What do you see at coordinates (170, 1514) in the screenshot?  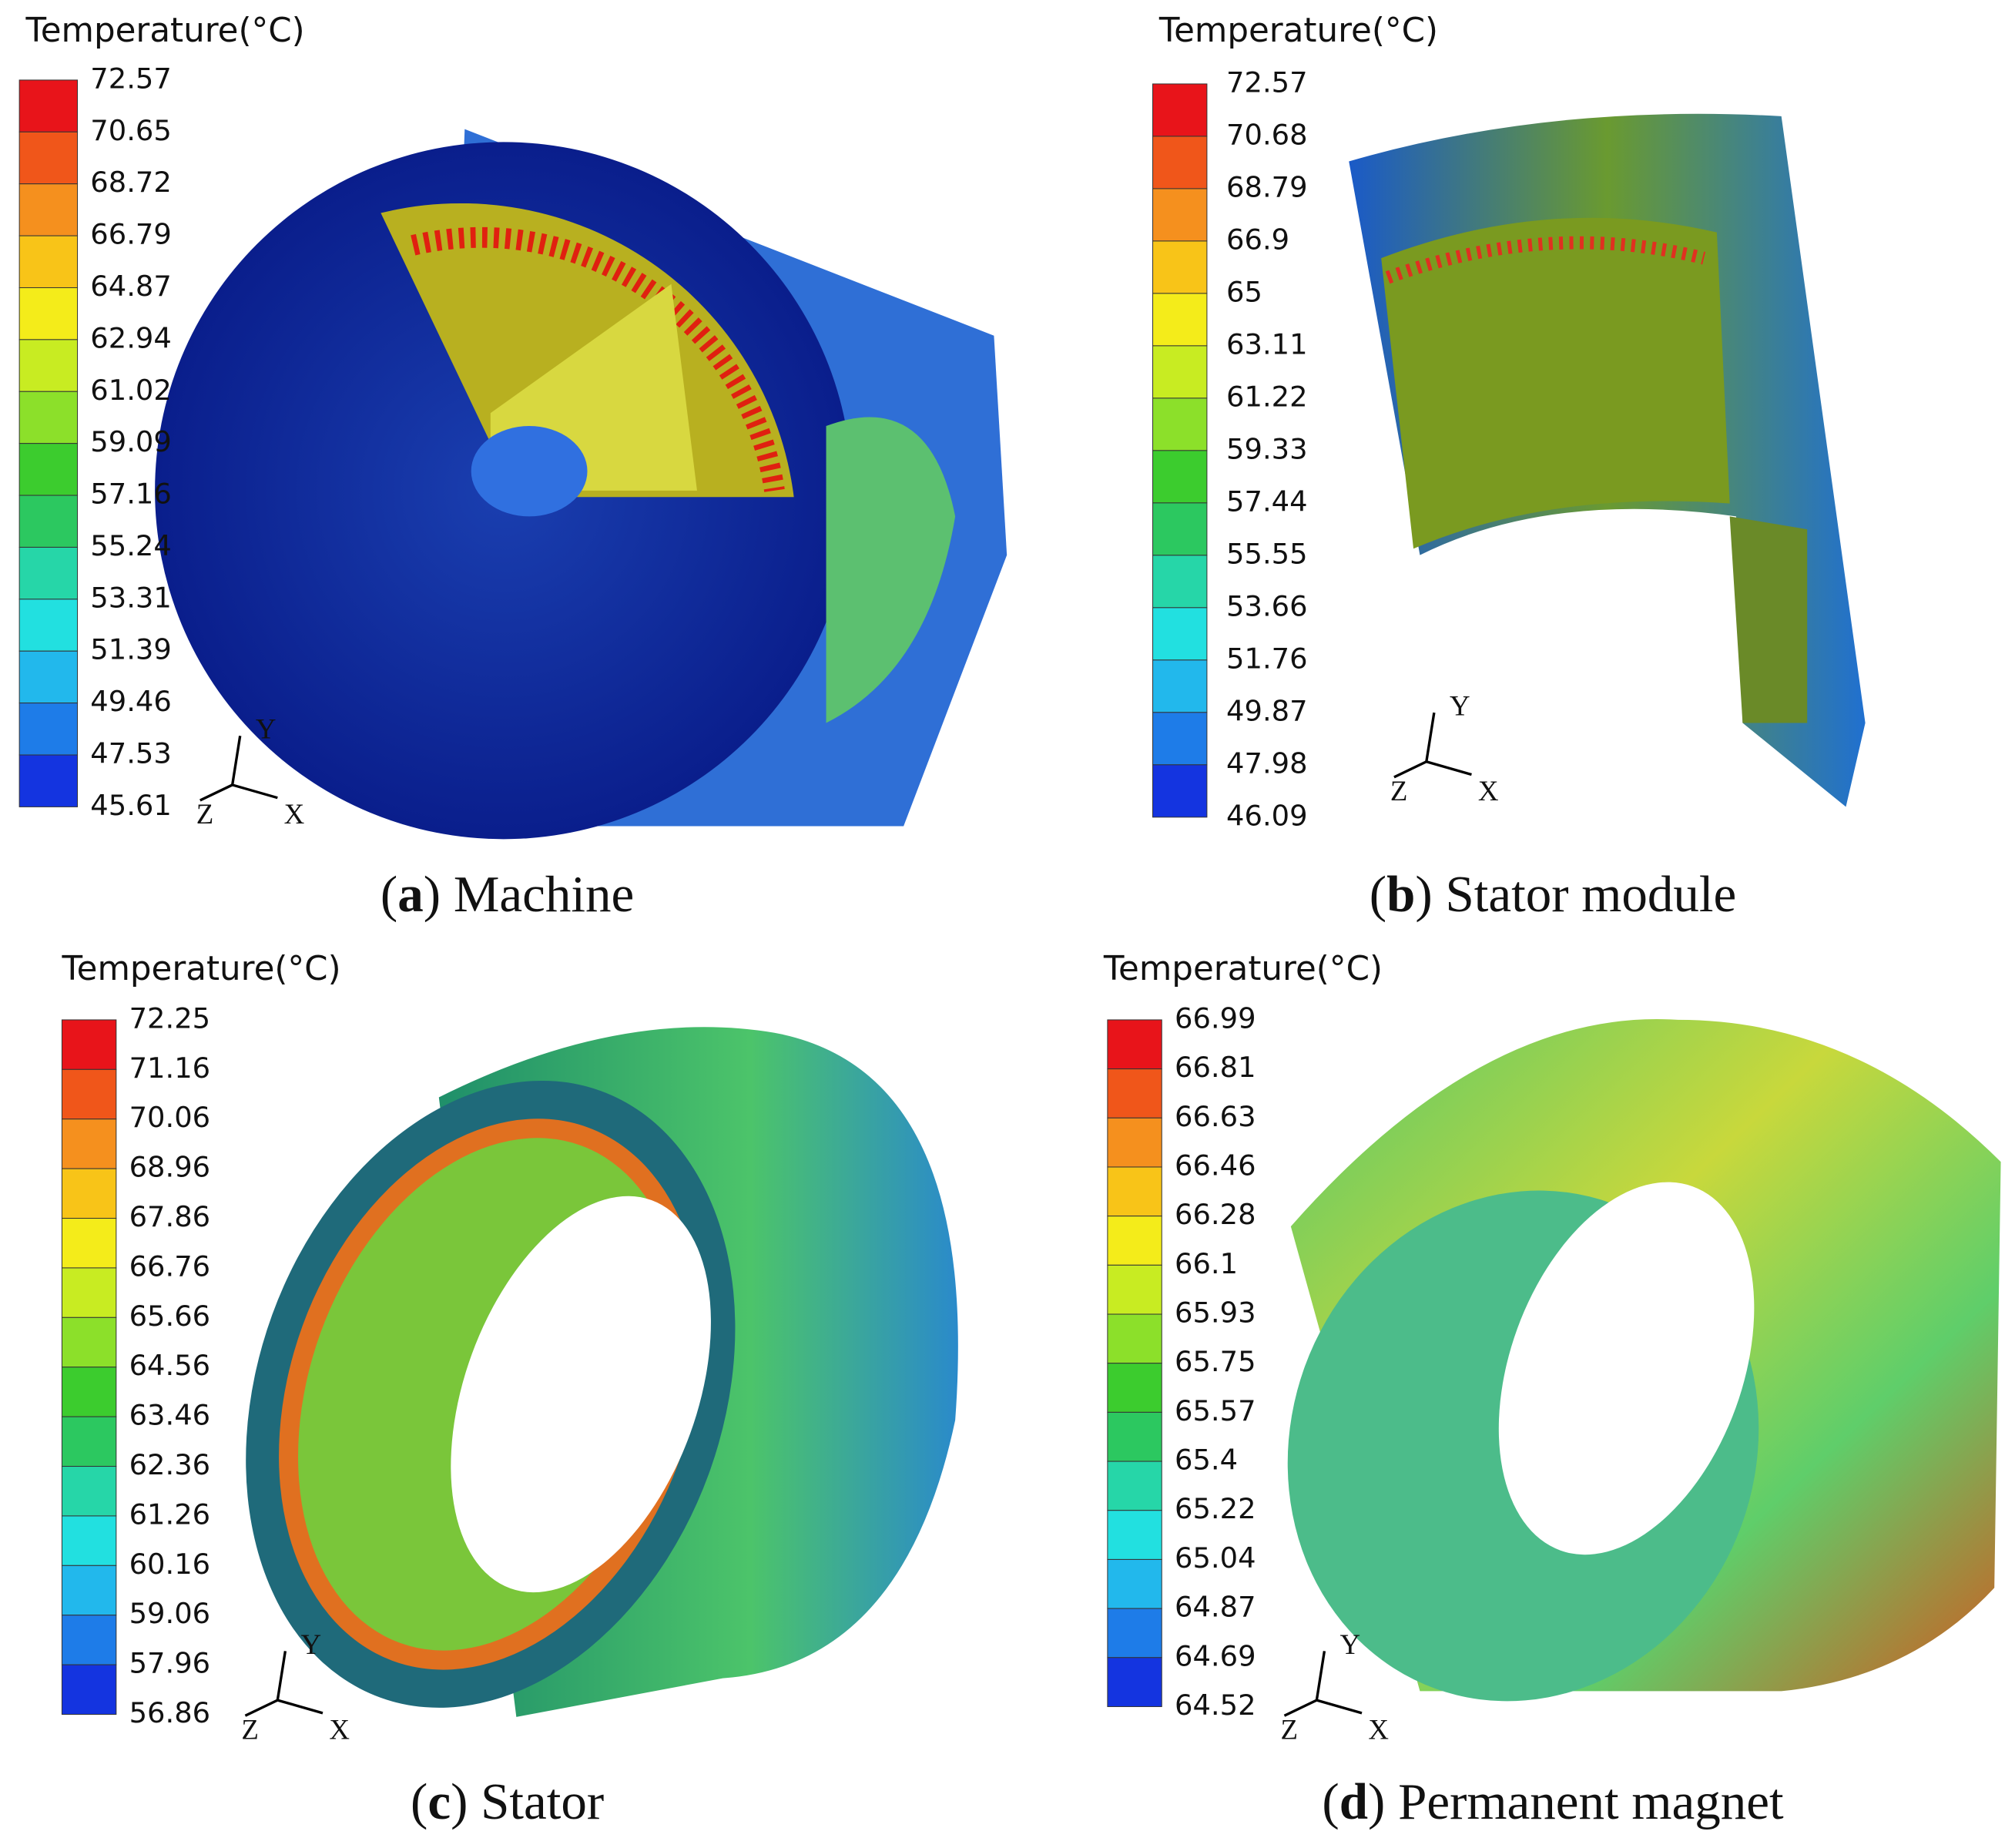 I see `legend-label: 61.26` at bounding box center [170, 1514].